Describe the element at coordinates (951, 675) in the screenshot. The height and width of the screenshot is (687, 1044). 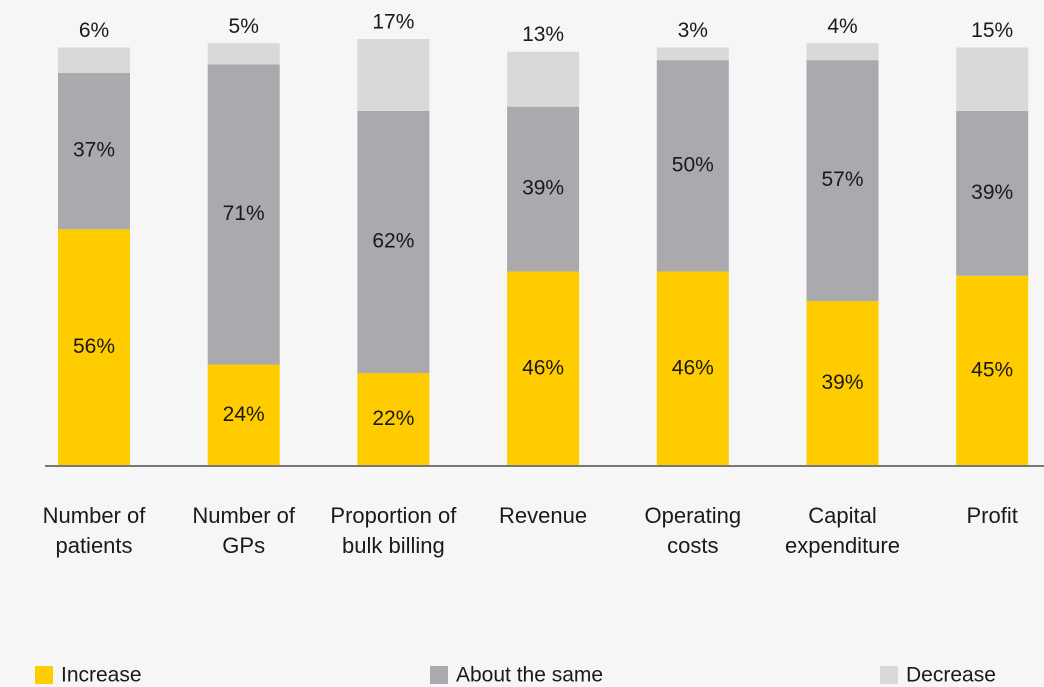
I see `legend-label: Decrease` at that location.